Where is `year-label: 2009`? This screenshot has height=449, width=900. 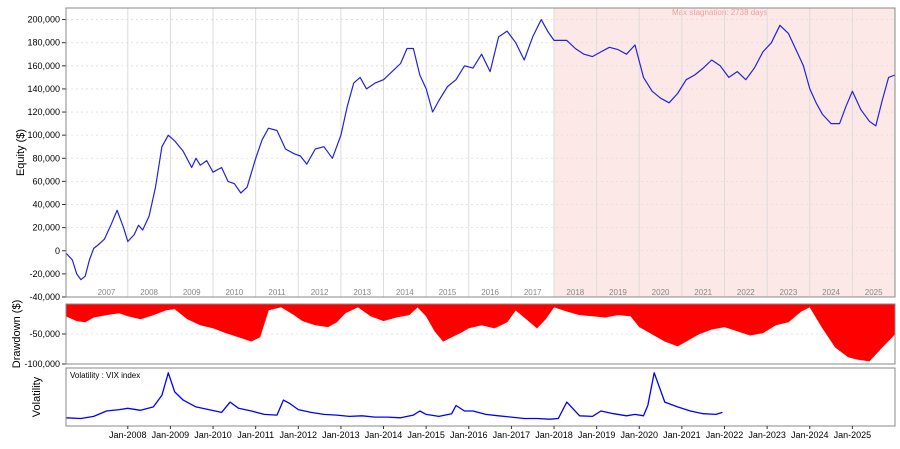
year-label: 2009 is located at coordinates (192, 292).